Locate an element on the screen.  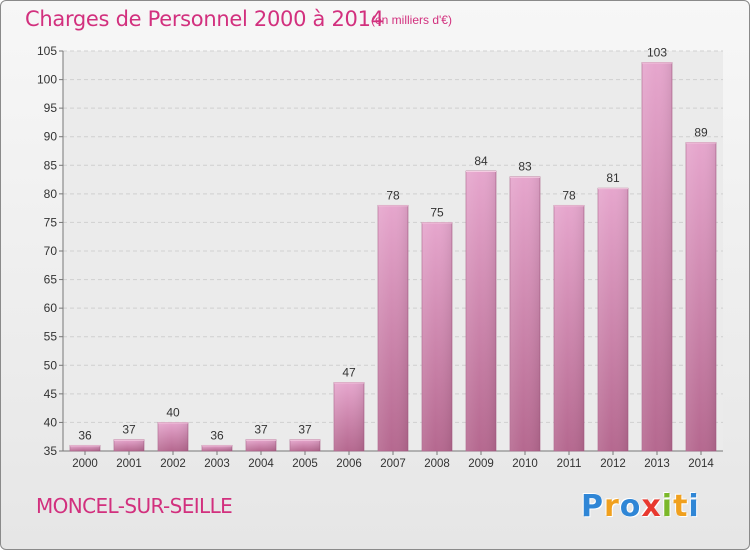
x-tick-label: 2010 is located at coordinates (525, 464).